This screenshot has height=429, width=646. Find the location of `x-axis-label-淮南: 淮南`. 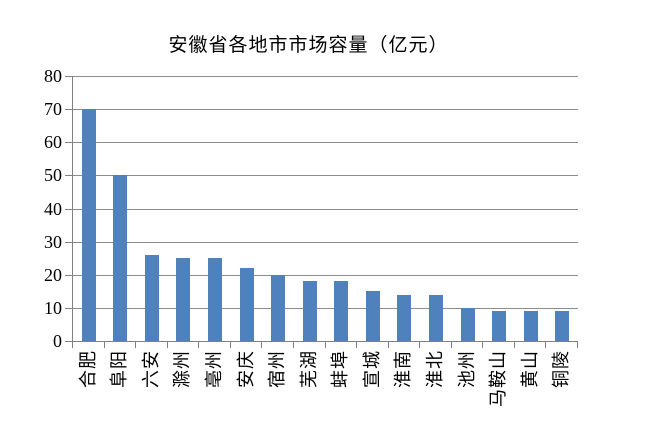

x-axis-label-淮南: 淮南 is located at coordinates (403, 369).